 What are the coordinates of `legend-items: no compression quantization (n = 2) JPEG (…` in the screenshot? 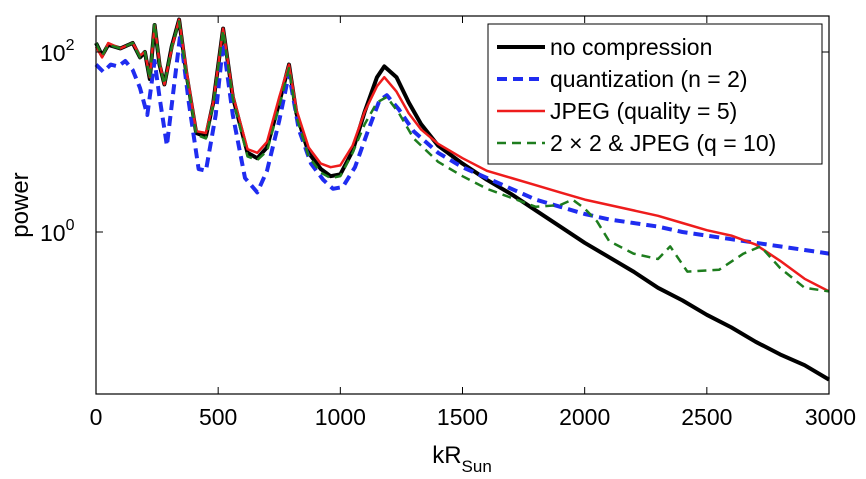 It's located at (636, 95).